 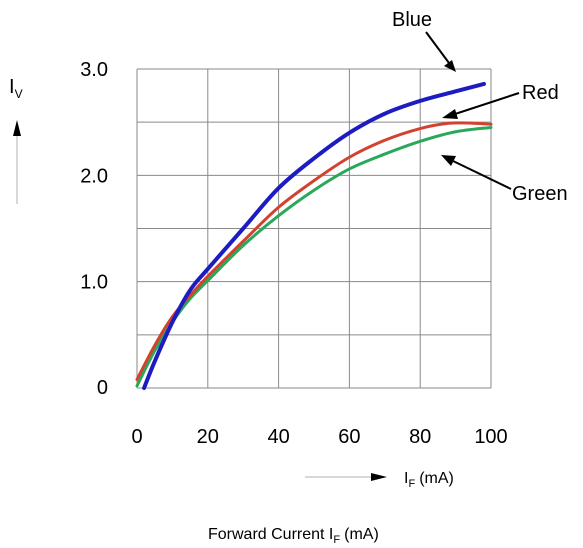 What do you see at coordinates (361, 534) in the screenshot?
I see `x-axis-title-unit: (mA)` at bounding box center [361, 534].